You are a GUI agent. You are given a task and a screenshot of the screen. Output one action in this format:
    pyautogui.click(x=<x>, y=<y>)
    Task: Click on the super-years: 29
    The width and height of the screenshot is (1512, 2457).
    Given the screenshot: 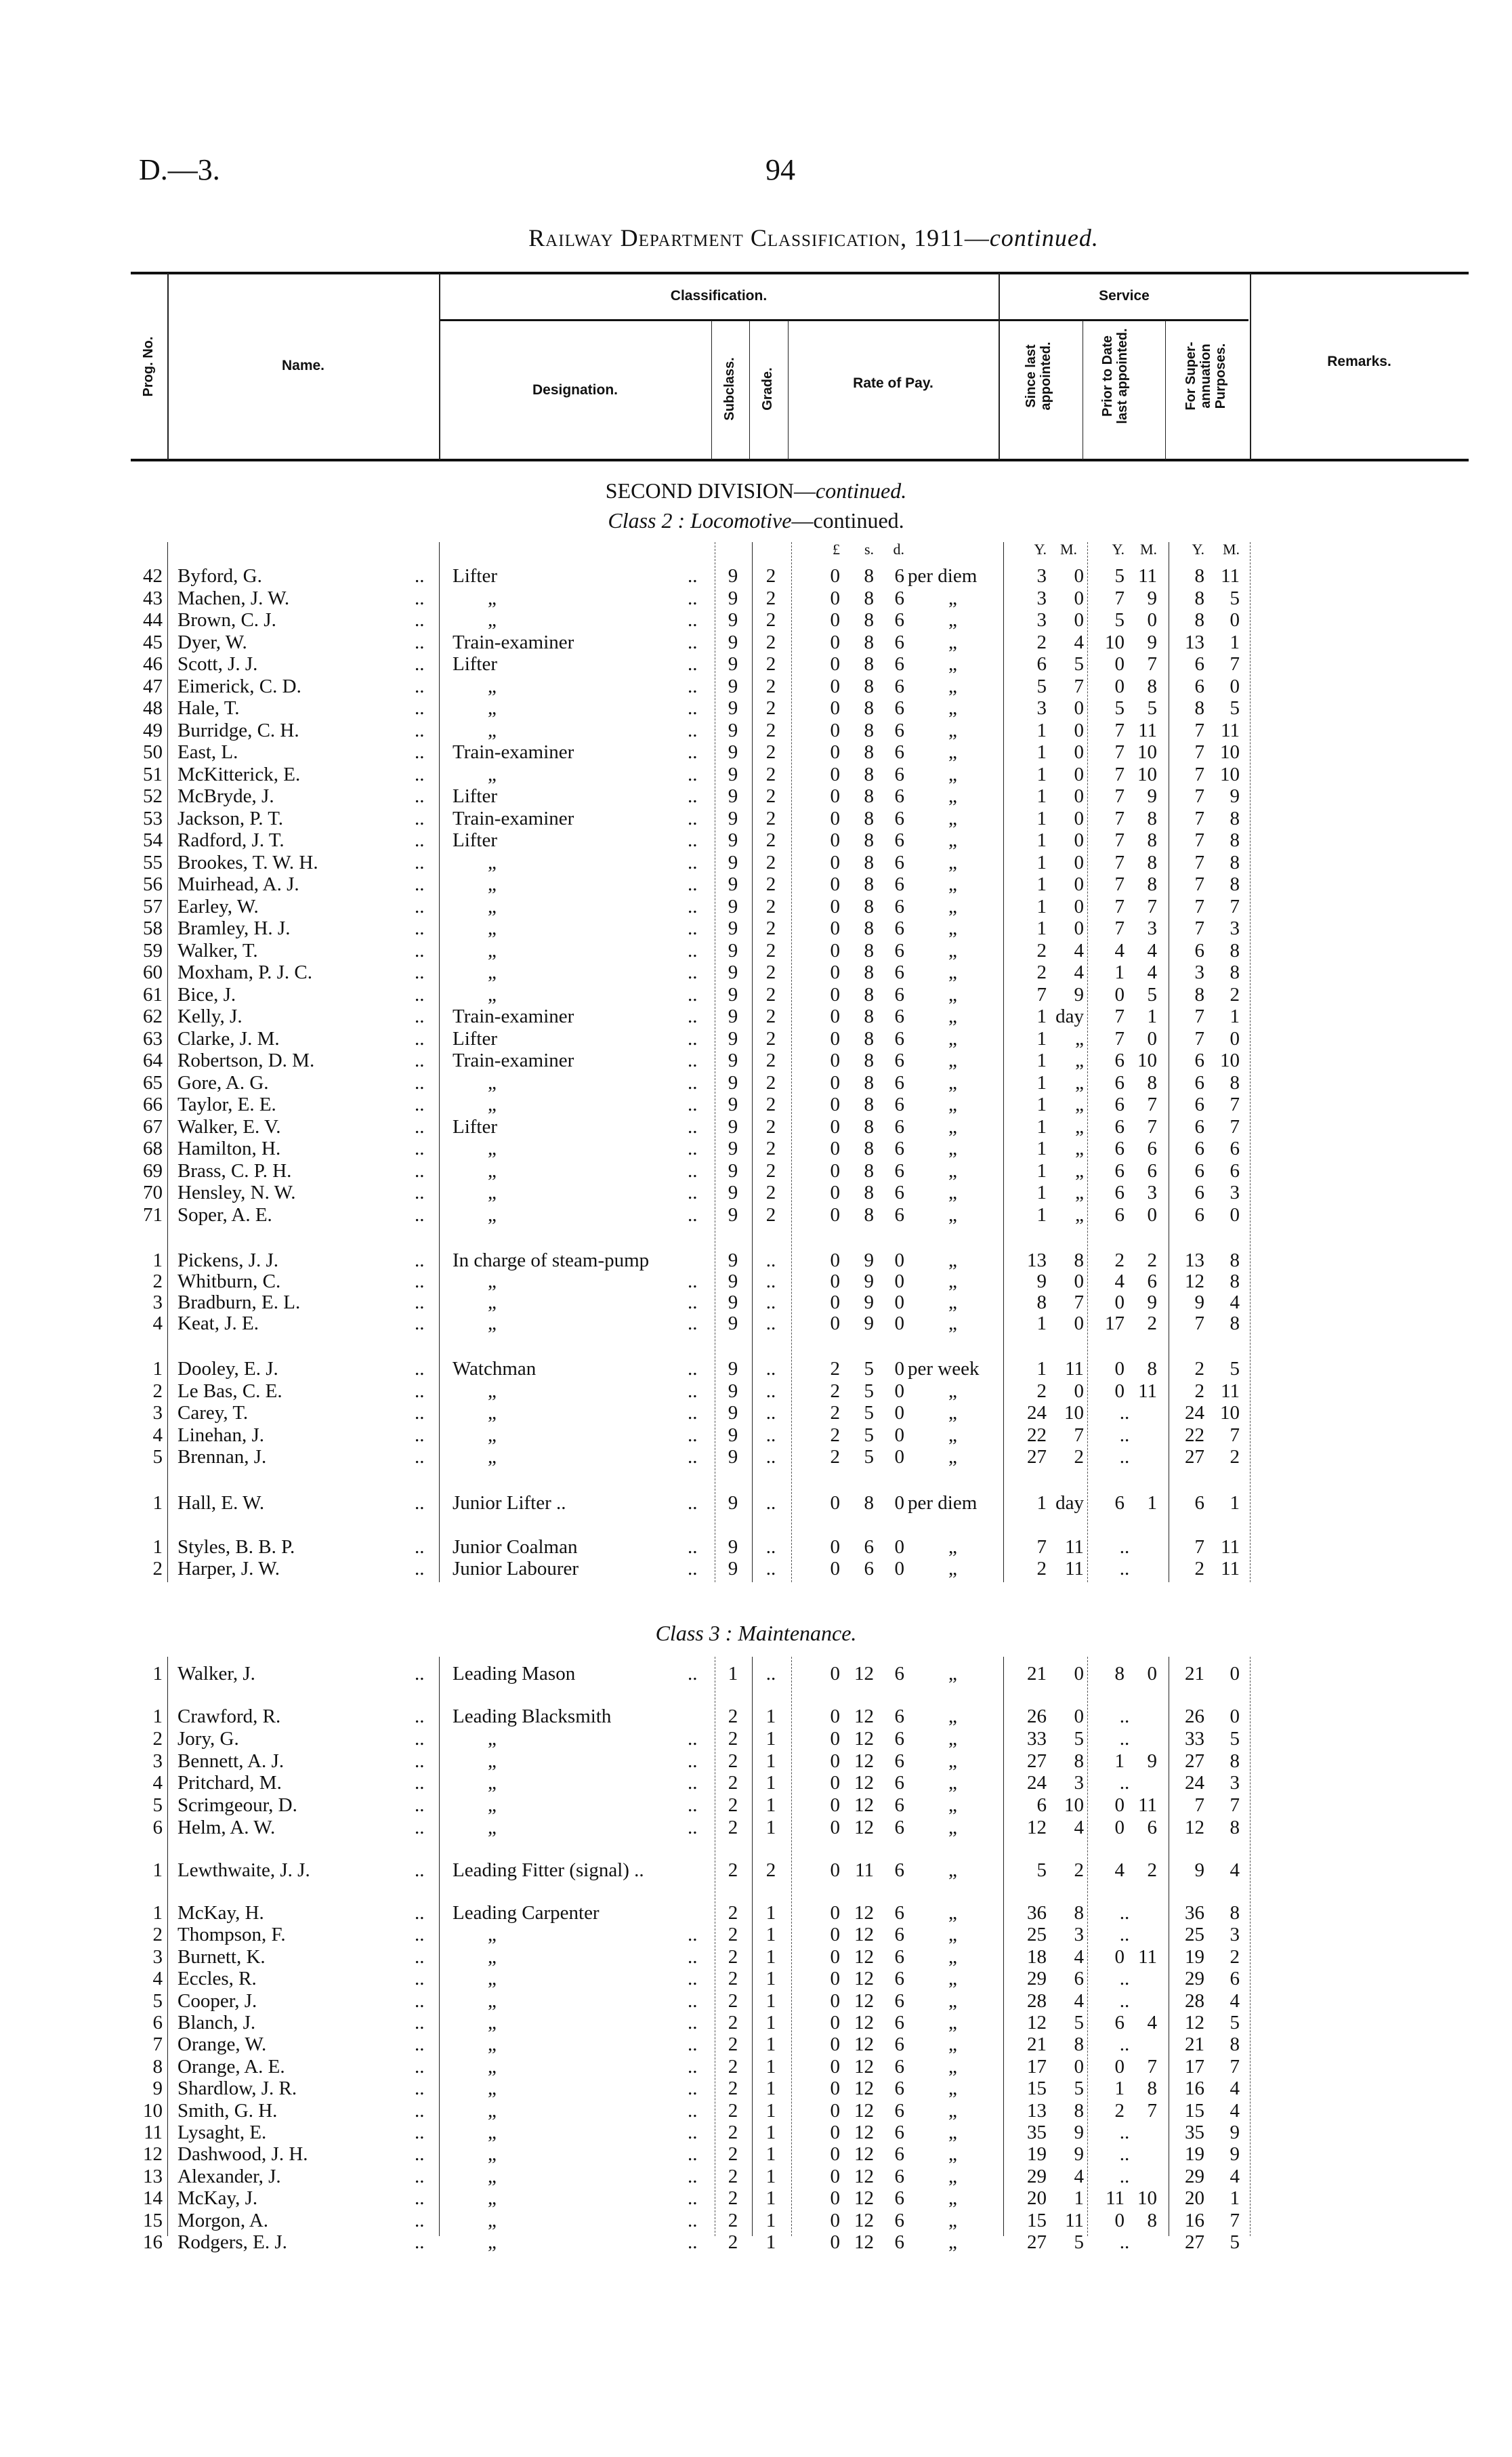 What is the action you would take?
    pyautogui.click(x=1194, y=1979)
    